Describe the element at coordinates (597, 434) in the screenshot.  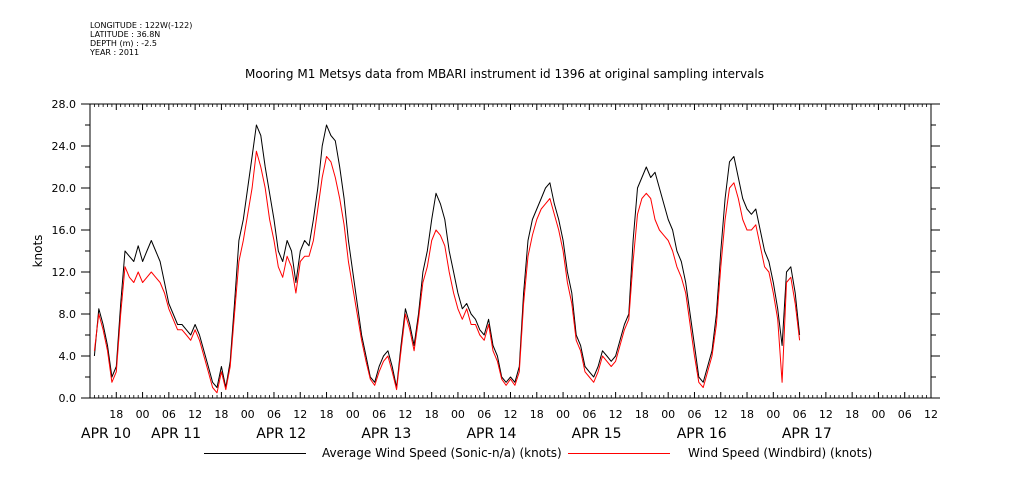
I see `date-label: APR 15` at that location.